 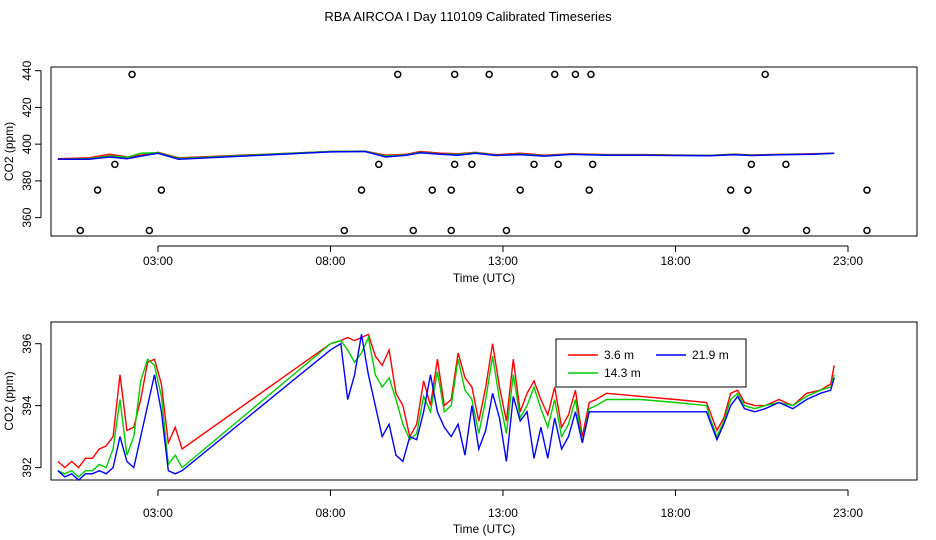 What do you see at coordinates (675, 513) in the screenshot?
I see `bottom-x-tick-label: 18:00` at bounding box center [675, 513].